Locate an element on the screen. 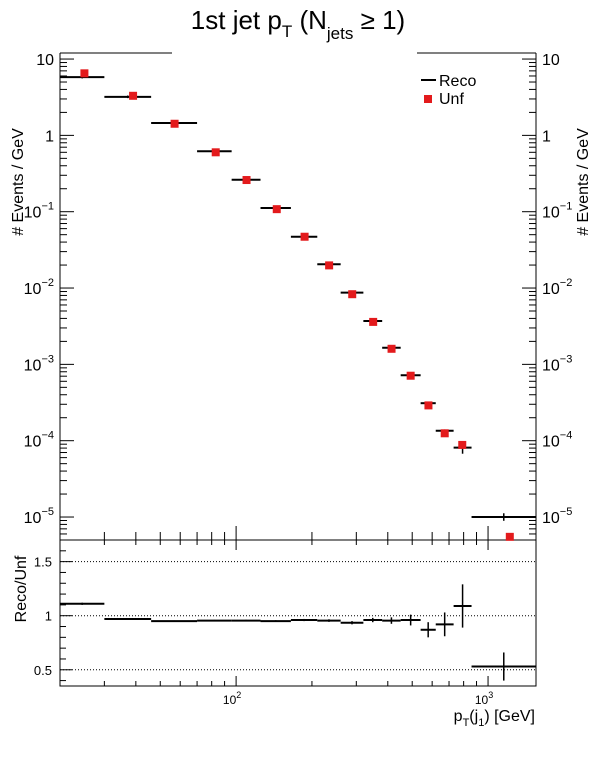  legend: Reco Unf is located at coordinates (448, 90).